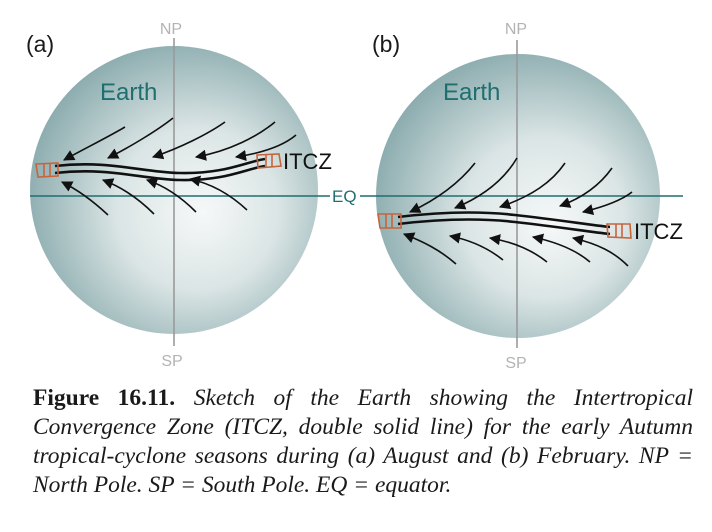 Image resolution: width=712 pixels, height=532 pixels. Describe the element at coordinates (389, 221) in the screenshot. I see `panel-b-itcz-left-end` at that location.